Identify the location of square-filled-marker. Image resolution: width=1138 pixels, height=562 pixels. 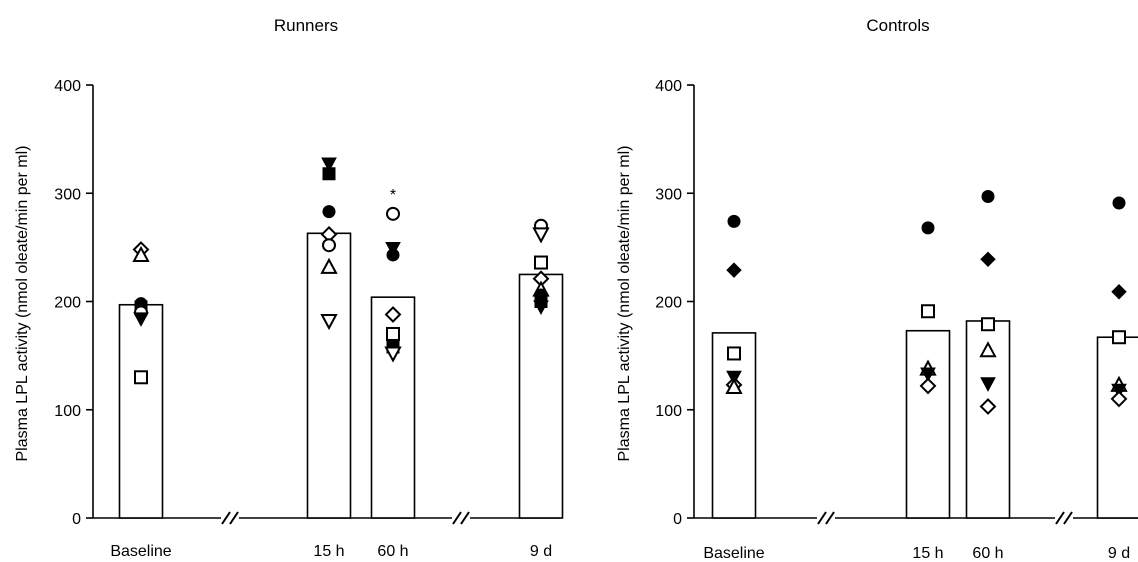
(329, 174).